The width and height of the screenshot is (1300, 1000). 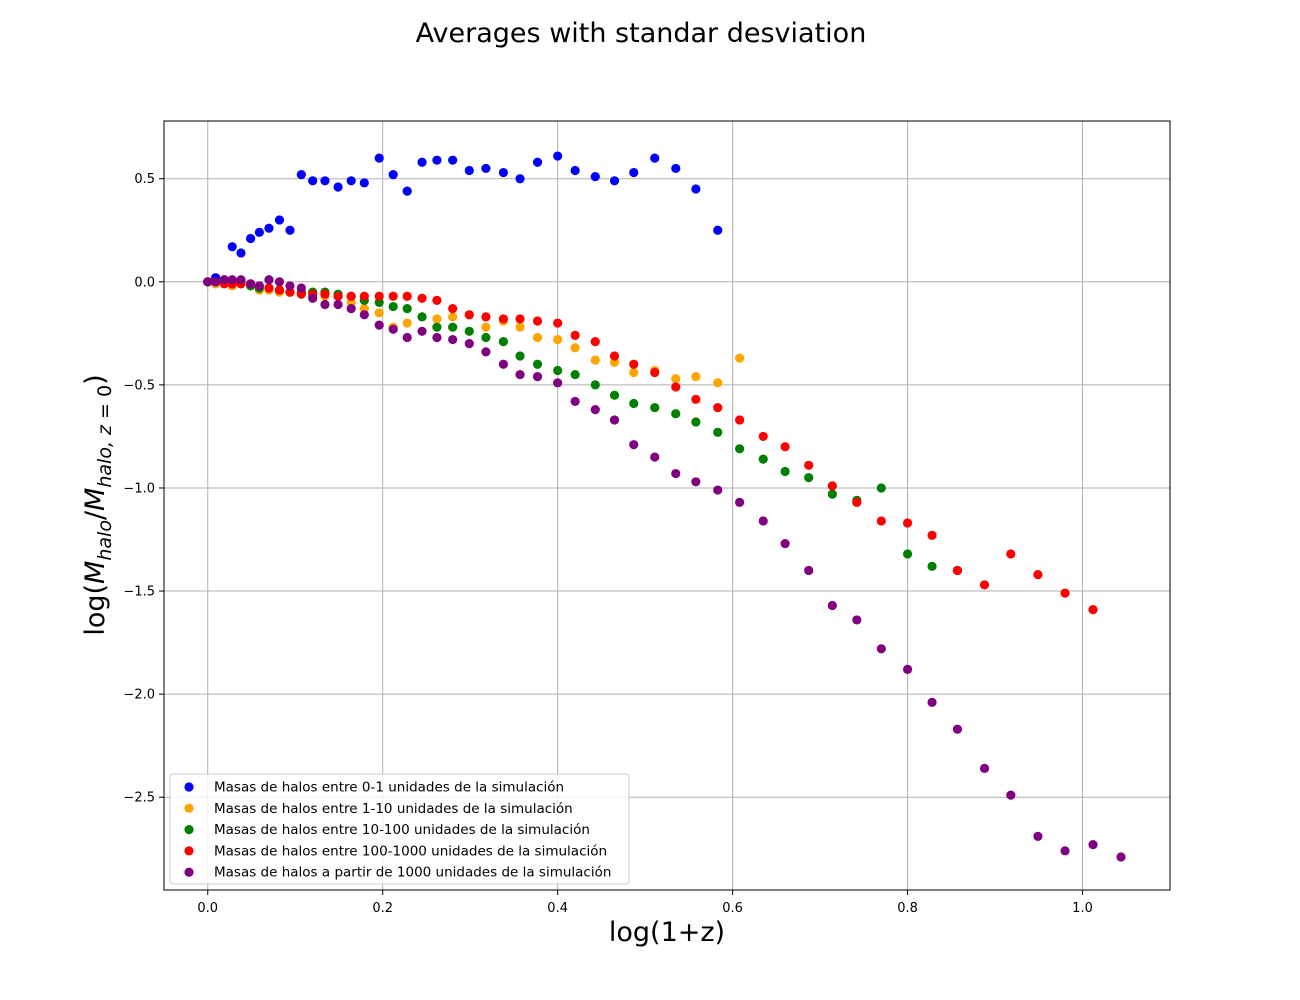 What do you see at coordinates (95, 610) in the screenshot?
I see `y-label-pre: log(` at bounding box center [95, 610].